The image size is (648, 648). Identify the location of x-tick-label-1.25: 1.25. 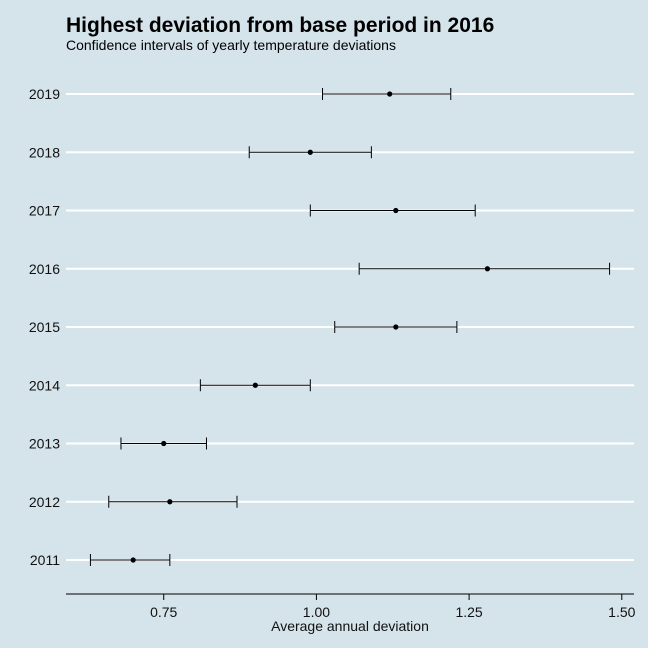
(468, 612).